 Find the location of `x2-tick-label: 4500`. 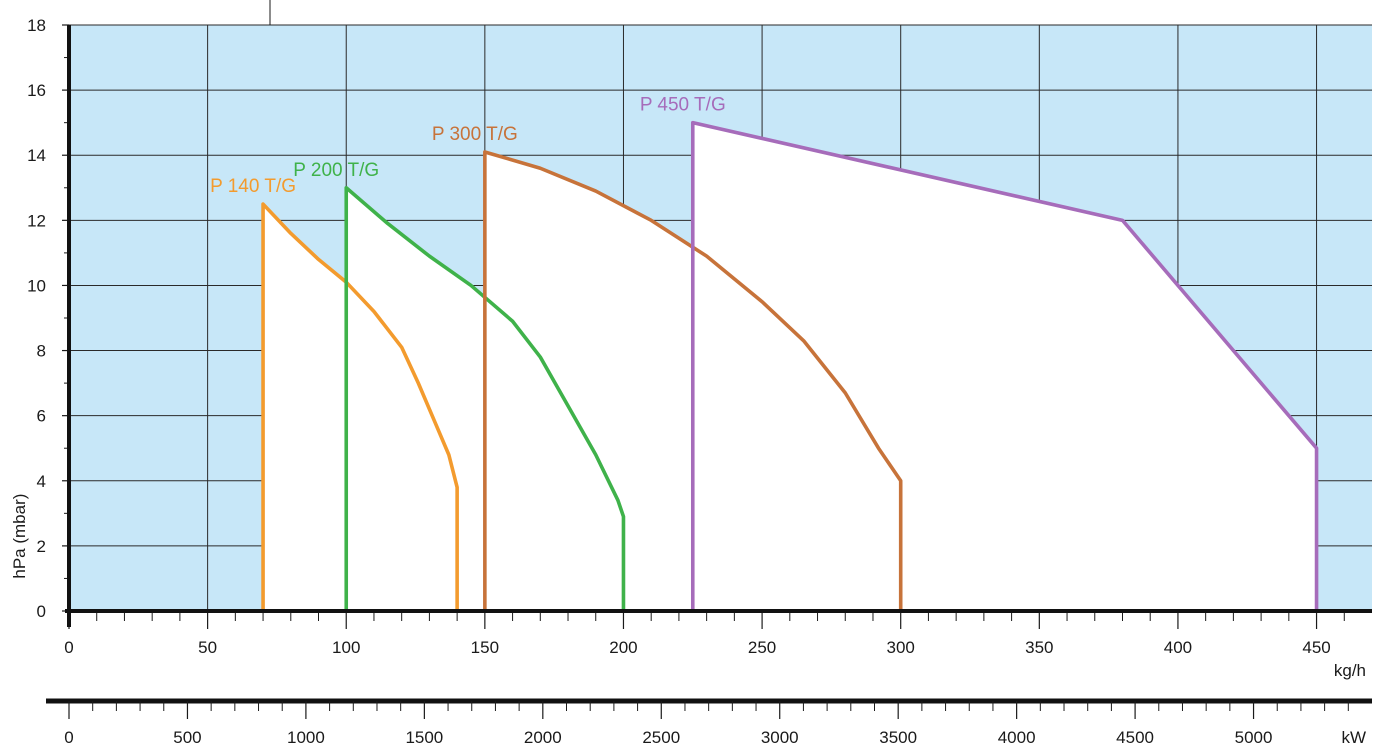

x2-tick-label: 4500 is located at coordinates (1135, 737).